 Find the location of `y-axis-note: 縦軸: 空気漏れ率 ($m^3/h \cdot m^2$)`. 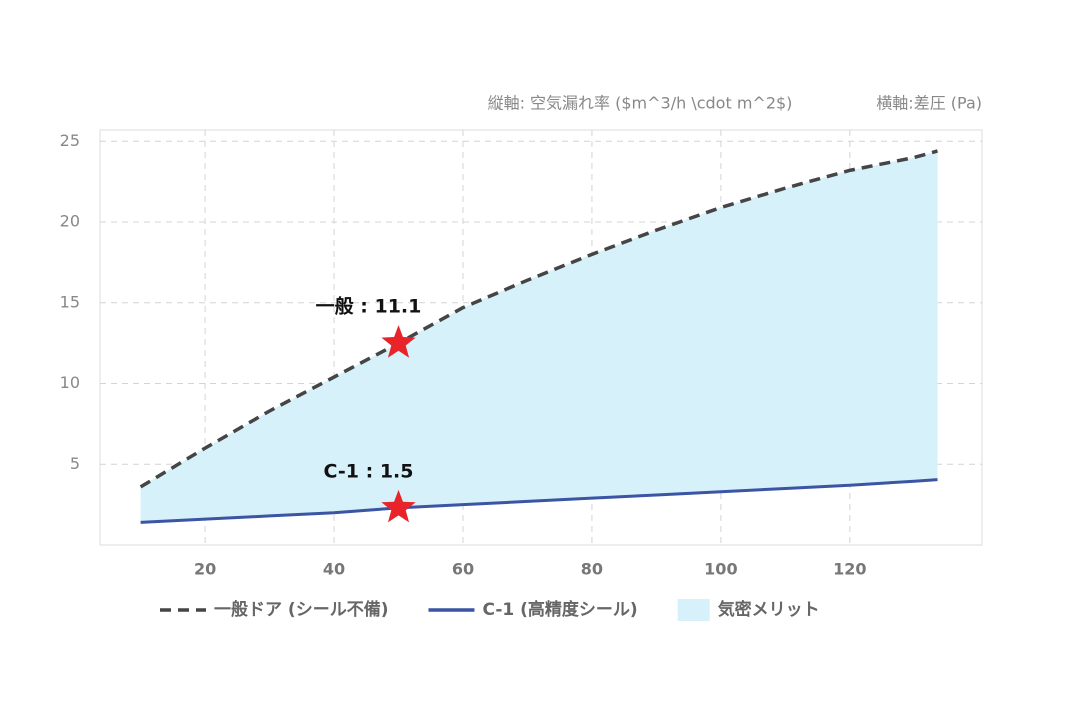

y-axis-note: 縦軸: 空気漏れ率 ($m^3/h \cdot m^2$) is located at coordinates (640, 103).